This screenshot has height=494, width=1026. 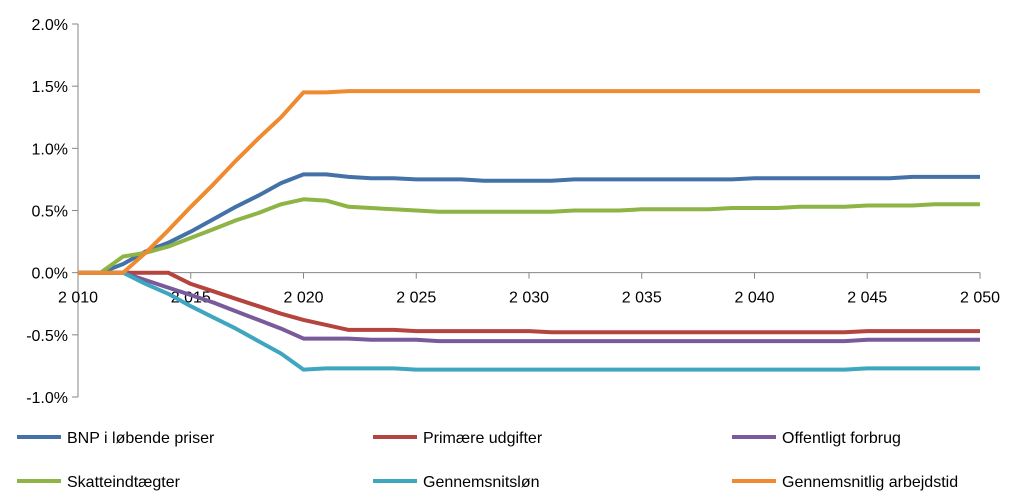 I want to click on x-axis-ticks, so click(x=529, y=275).